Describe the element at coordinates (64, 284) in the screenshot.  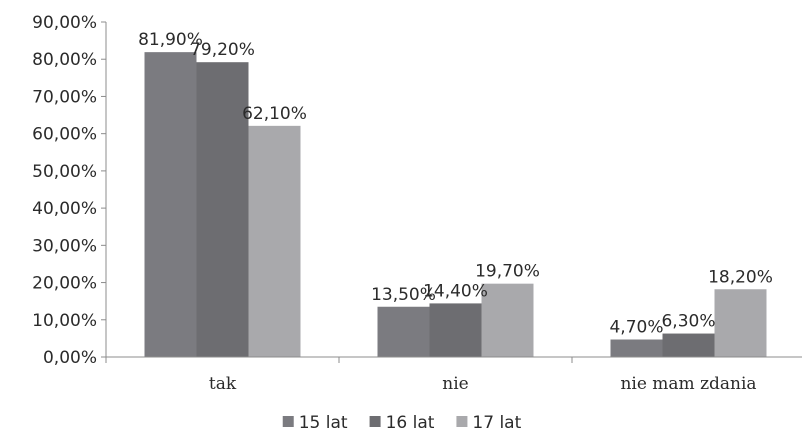
I see `y-tick-label: 20,00%` at that location.